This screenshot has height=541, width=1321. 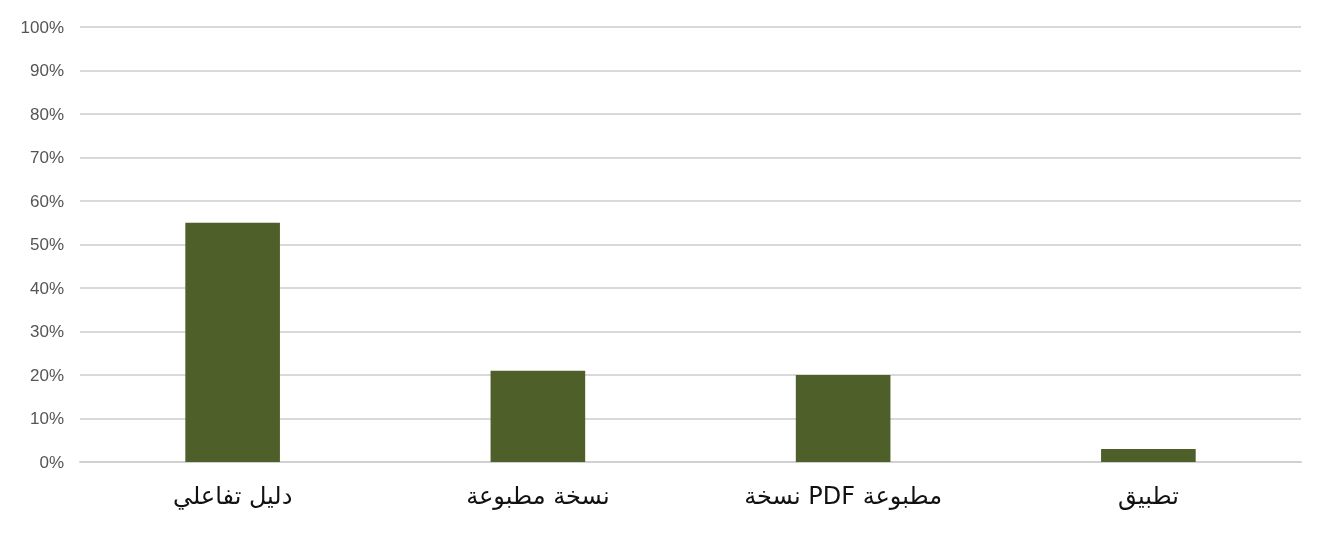 I want to click on x-tick-label: نسخة PDF مطبوعة, so click(x=843, y=496).